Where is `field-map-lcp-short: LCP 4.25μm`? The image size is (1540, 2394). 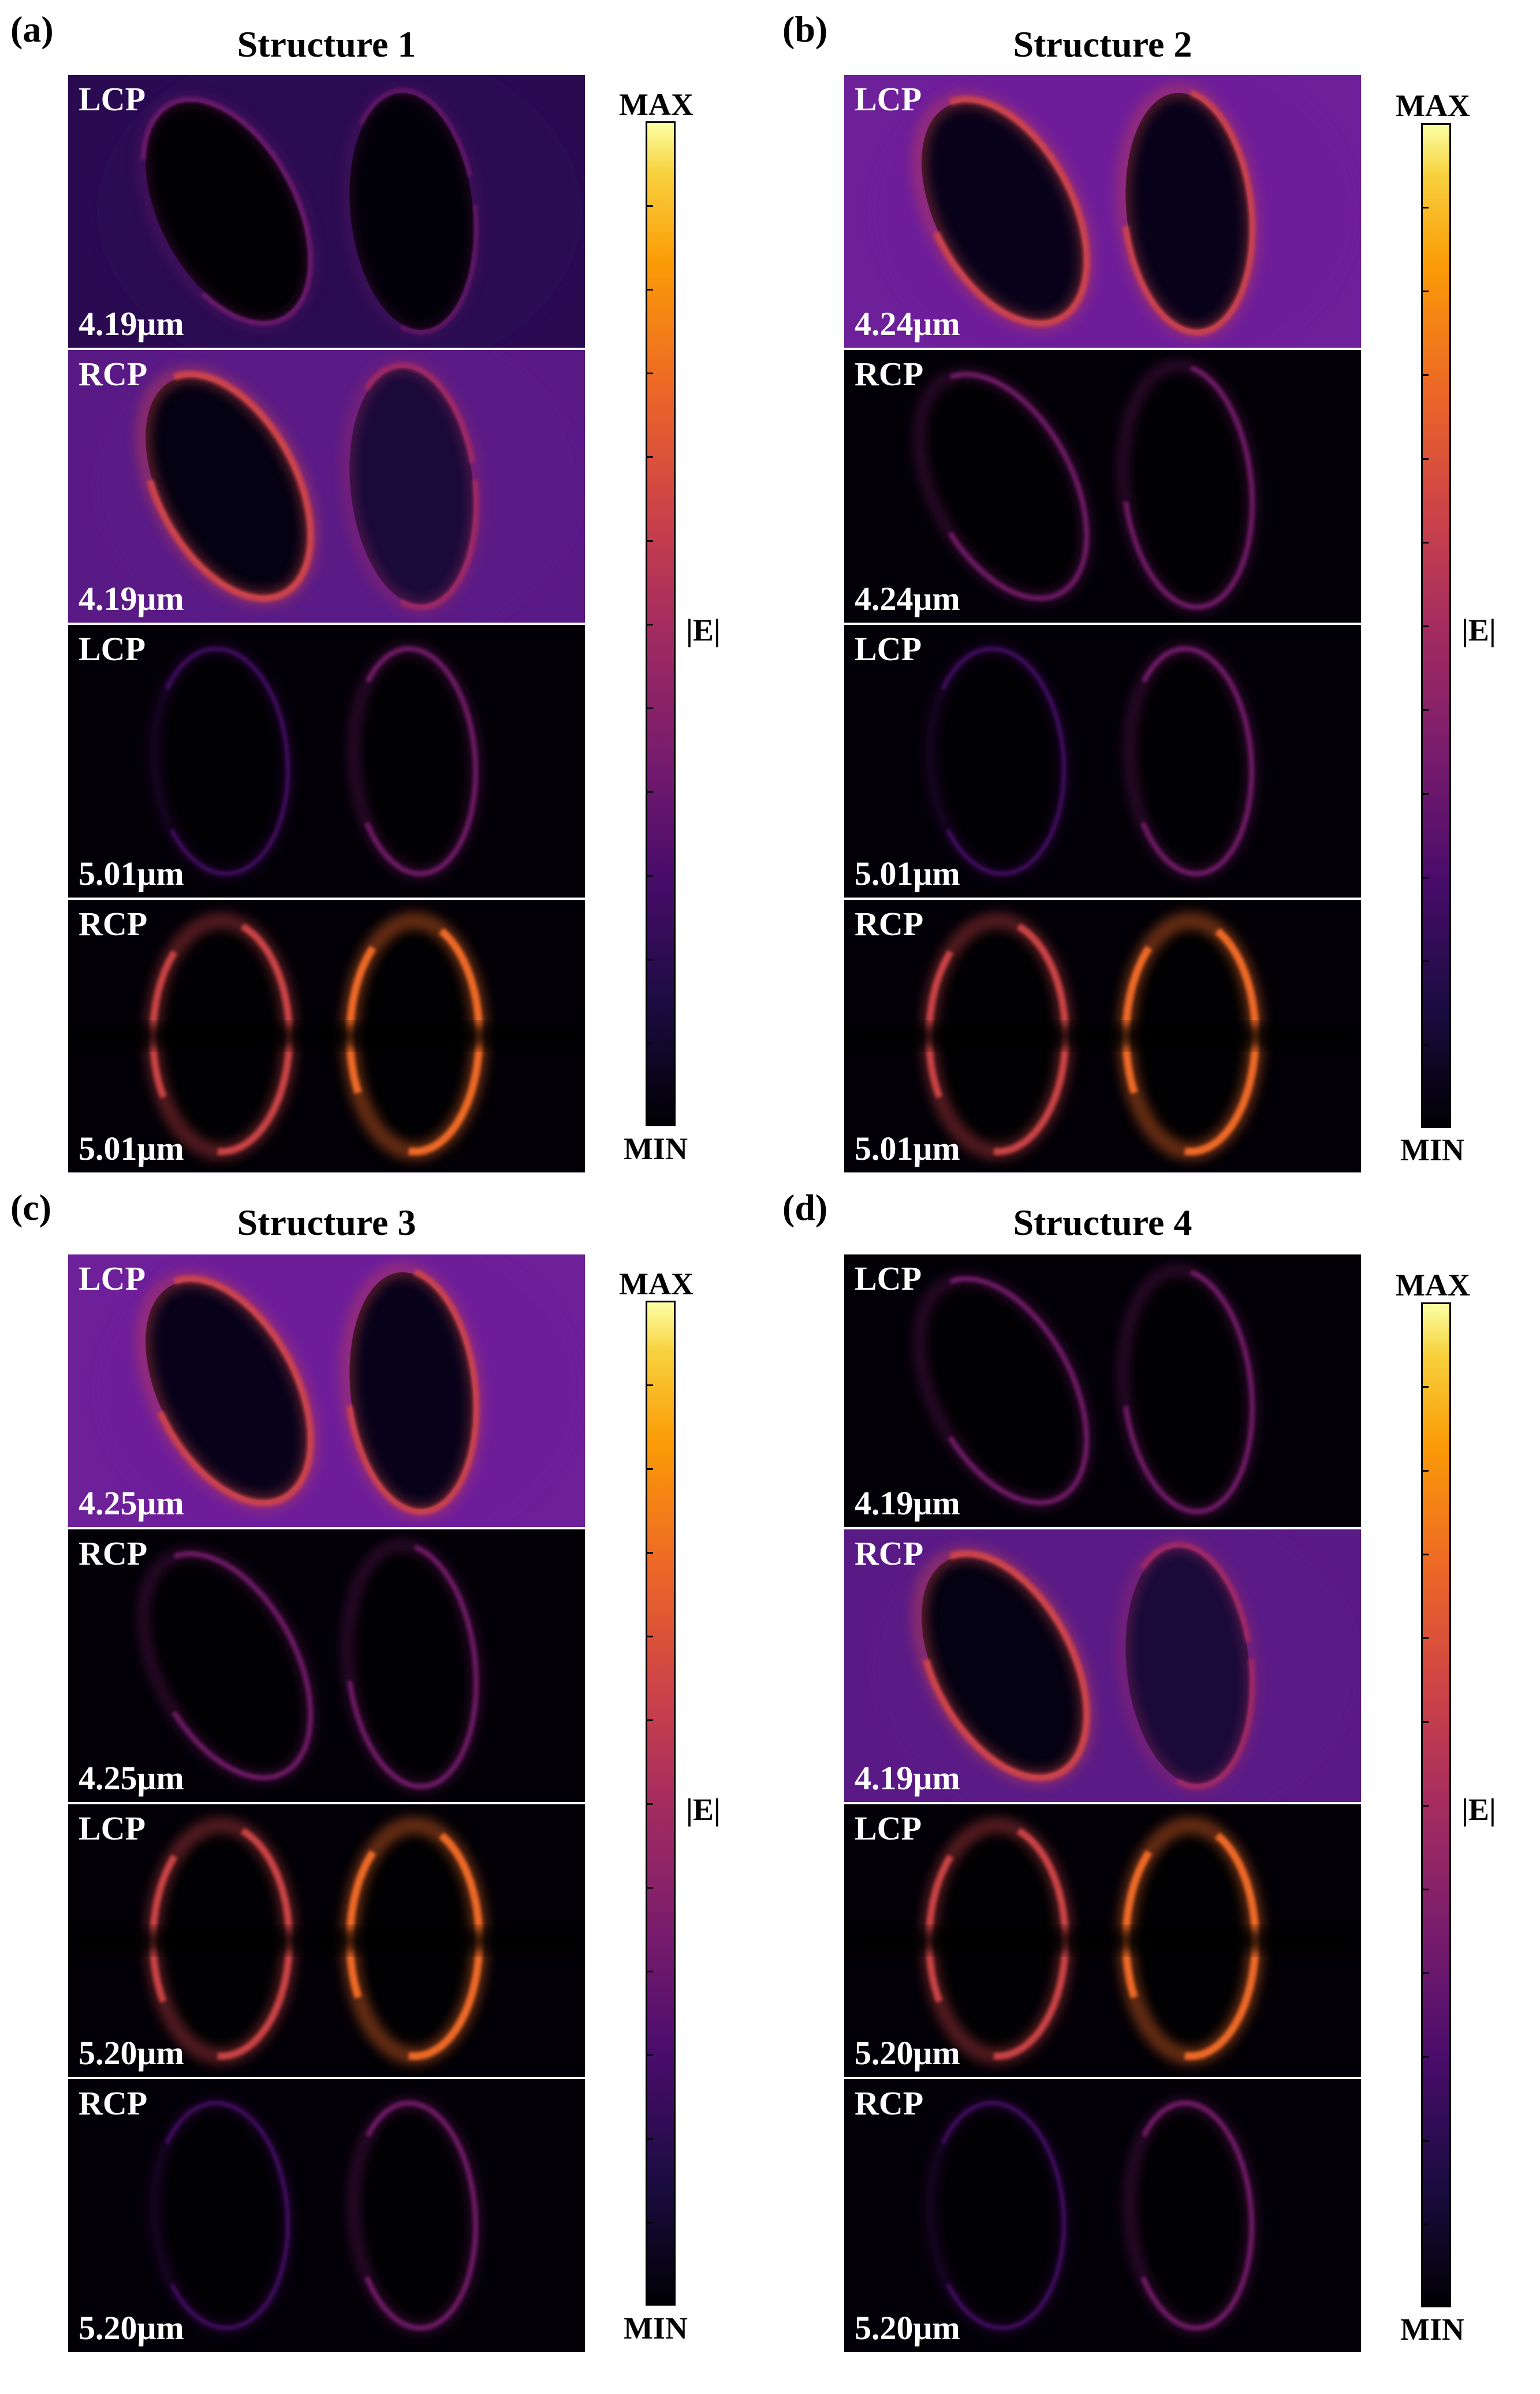
field-map-lcp-short: LCP 4.25μm is located at coordinates (327, 1390).